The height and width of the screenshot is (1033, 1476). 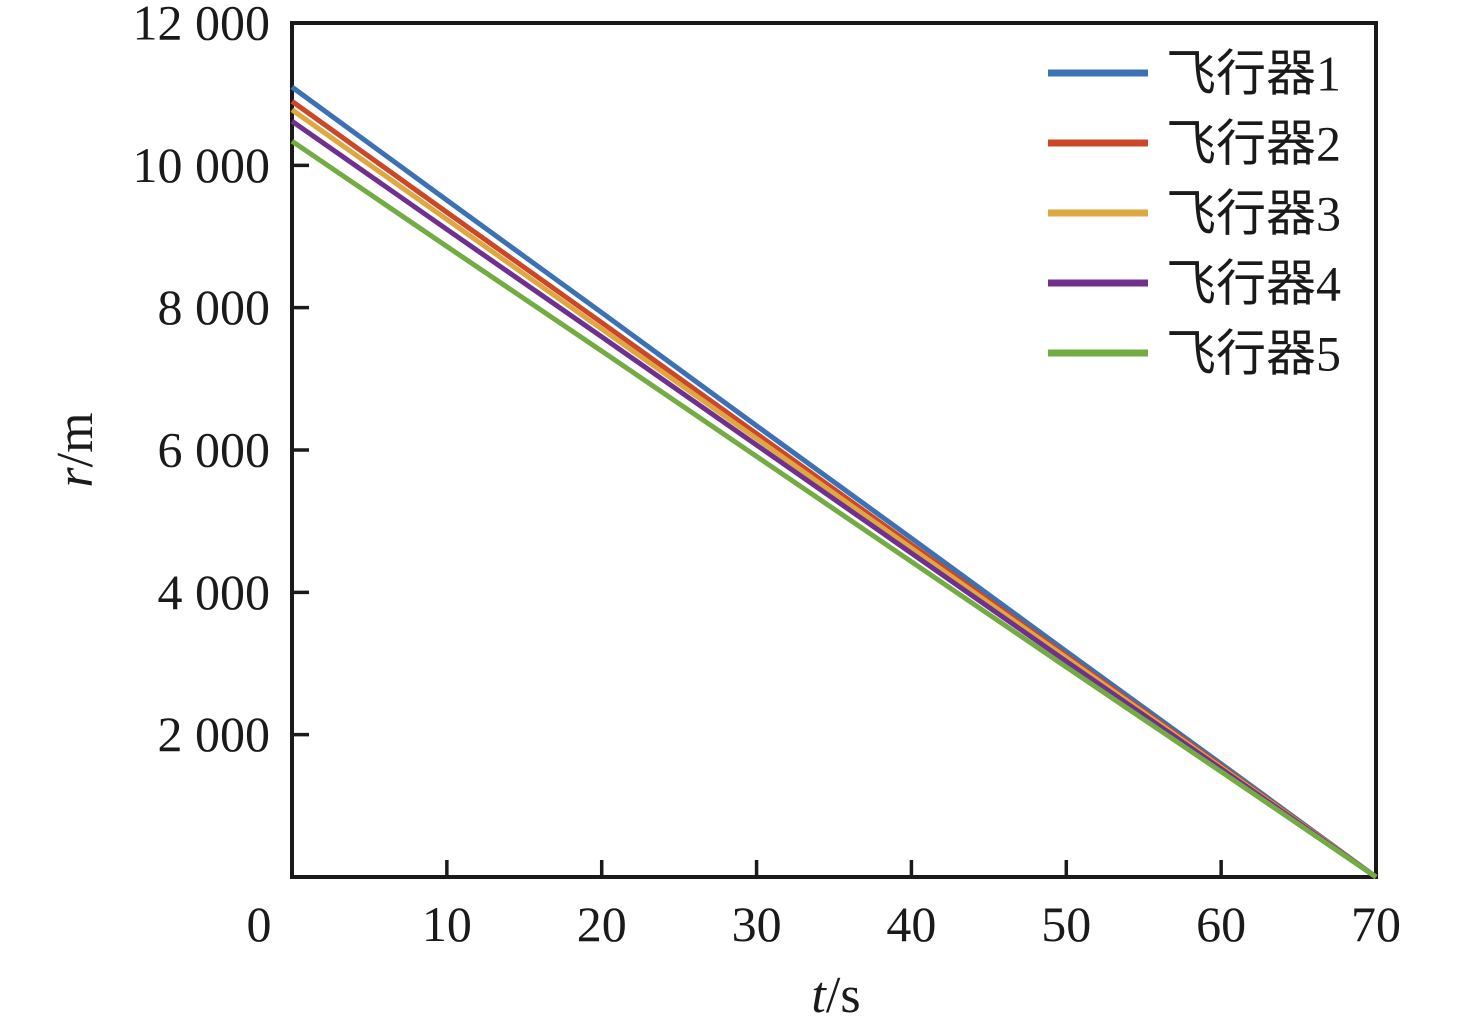 What do you see at coordinates (911, 924) in the screenshot?
I see `x-tick-label: 40` at bounding box center [911, 924].